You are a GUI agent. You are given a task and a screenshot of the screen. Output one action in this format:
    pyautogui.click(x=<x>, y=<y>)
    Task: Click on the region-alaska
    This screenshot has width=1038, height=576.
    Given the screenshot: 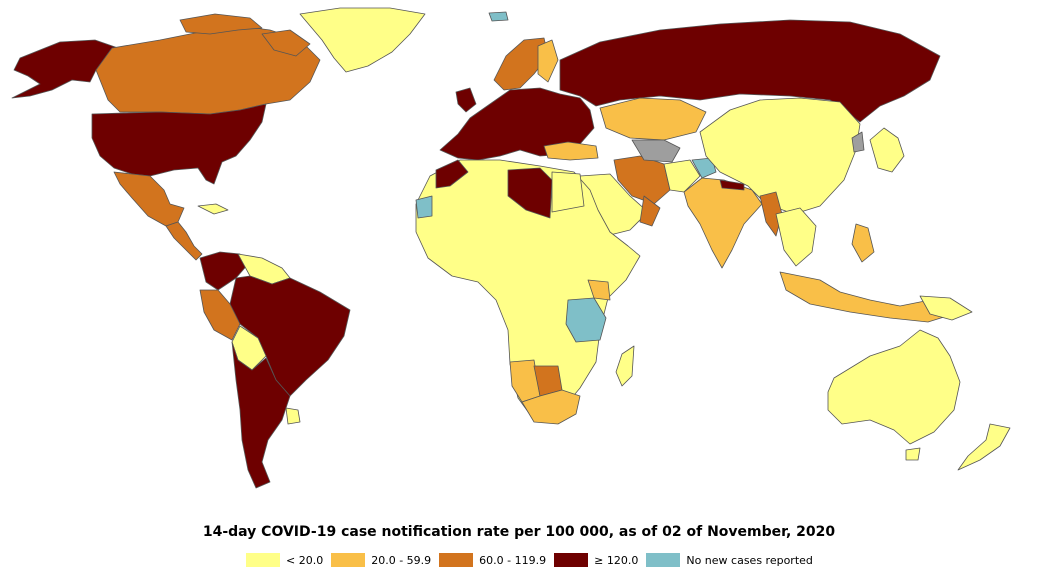 What is the action you would take?
    pyautogui.click(x=65, y=69)
    